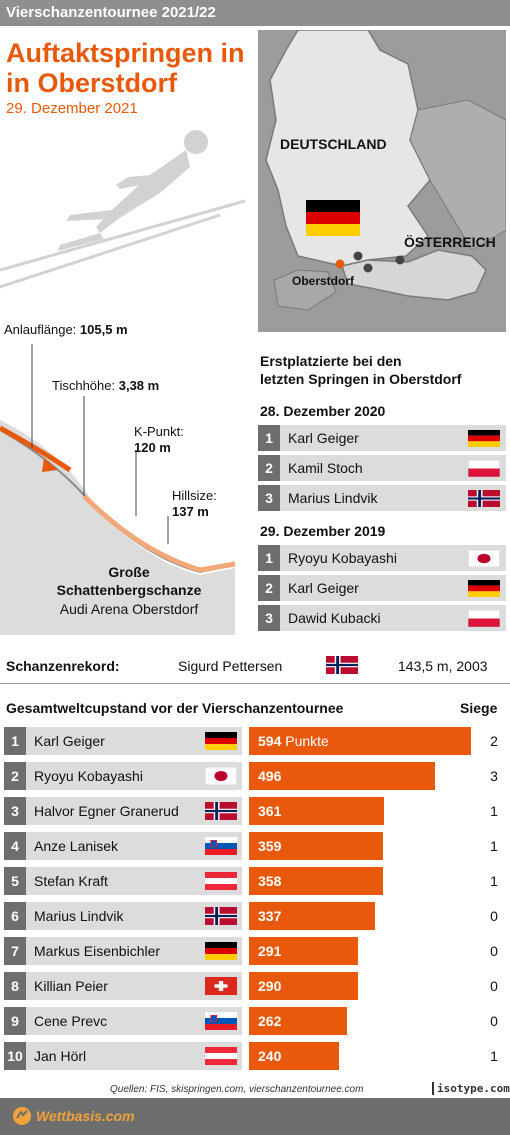 This screenshot has height=1135, width=510. Describe the element at coordinates (307, 741) in the screenshot. I see `points-unit: Punkte` at that location.